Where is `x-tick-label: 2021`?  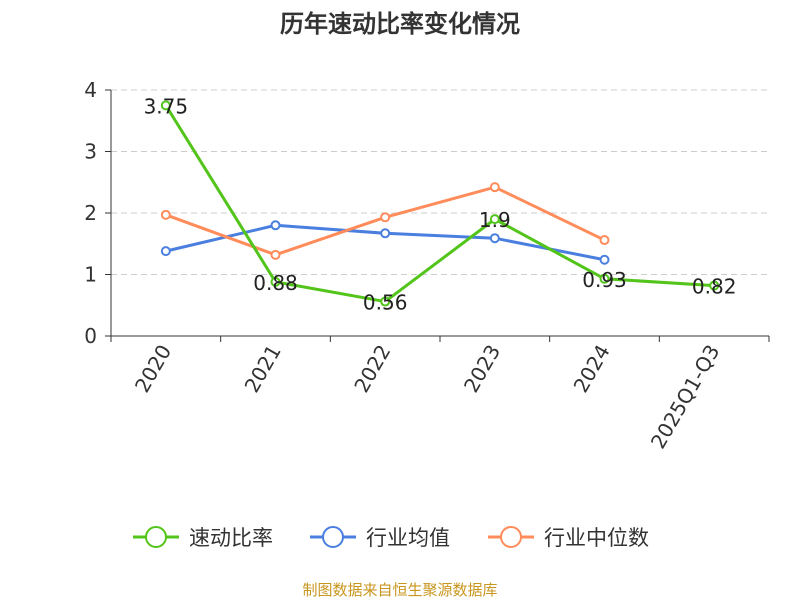
x-tick-label: 2021 is located at coordinates (263, 369).